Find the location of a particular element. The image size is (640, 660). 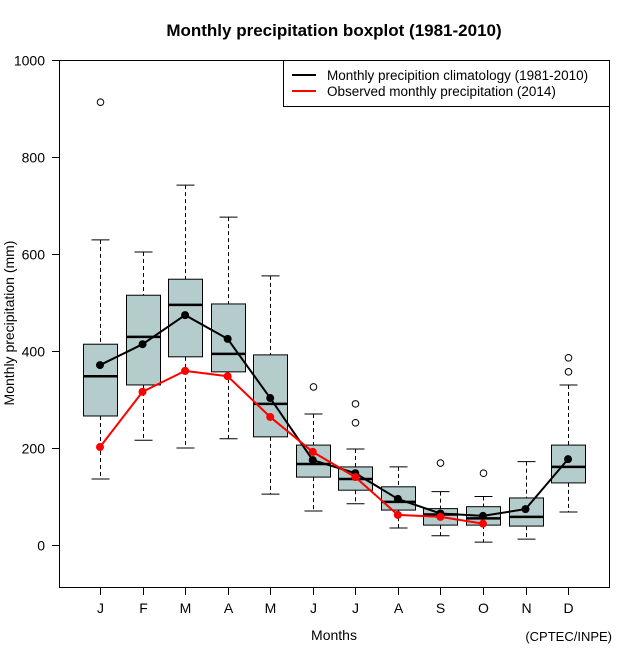

box-A is located at coordinates (228, 328).